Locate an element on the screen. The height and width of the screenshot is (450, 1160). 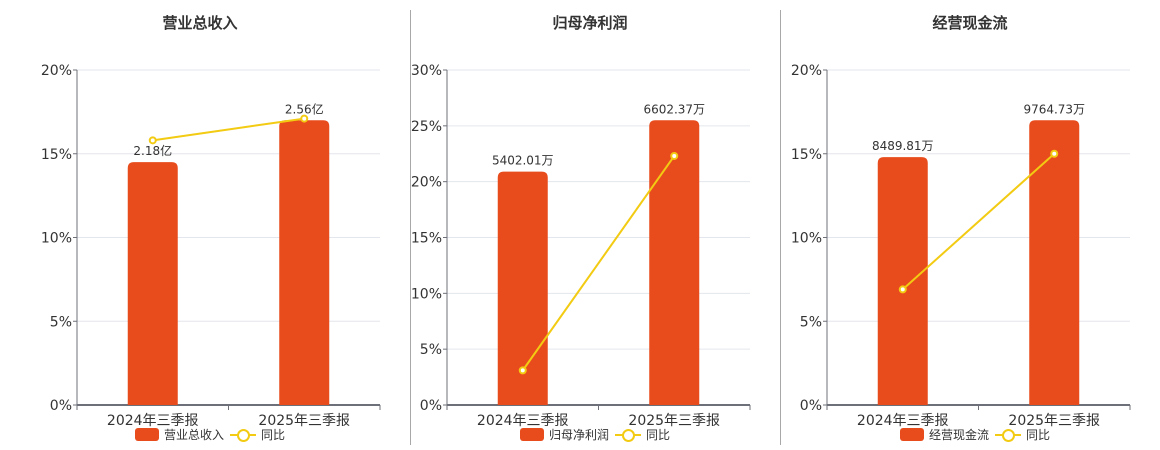
bar-value-label: 5402.01万 is located at coordinates (523, 161).